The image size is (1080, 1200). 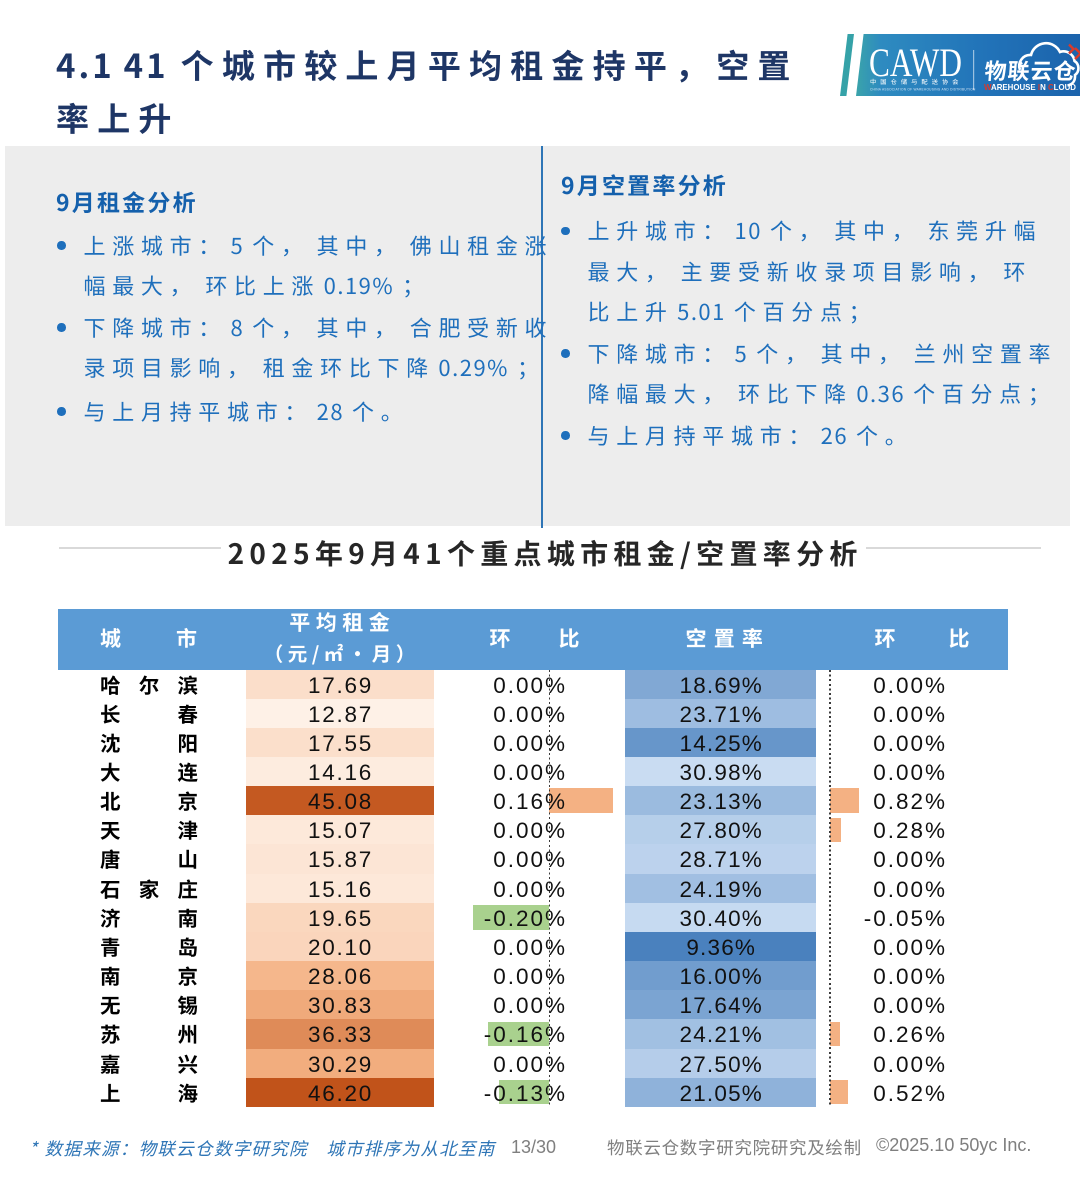 What do you see at coordinates (1031, 70) in the screenshot?
I see `svg-text: 物联云仓` at bounding box center [1031, 70].